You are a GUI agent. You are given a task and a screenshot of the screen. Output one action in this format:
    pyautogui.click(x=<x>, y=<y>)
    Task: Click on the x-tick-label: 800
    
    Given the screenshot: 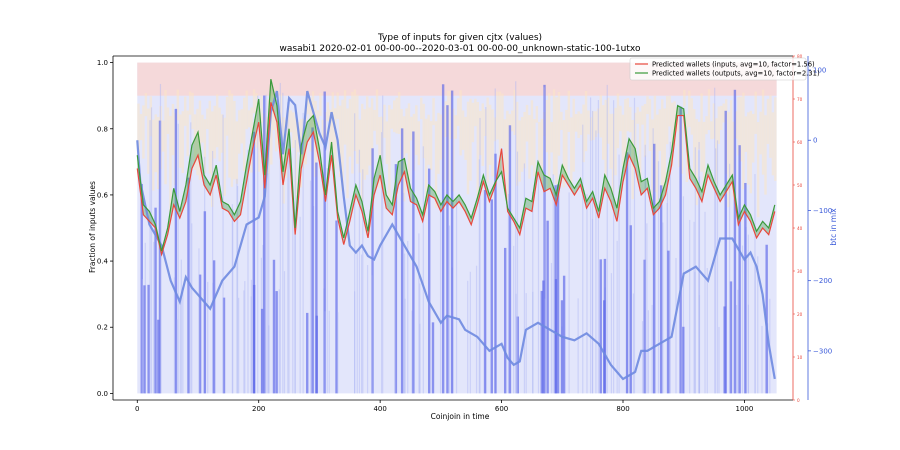 What is the action you would take?
    pyautogui.click(x=622, y=409)
    